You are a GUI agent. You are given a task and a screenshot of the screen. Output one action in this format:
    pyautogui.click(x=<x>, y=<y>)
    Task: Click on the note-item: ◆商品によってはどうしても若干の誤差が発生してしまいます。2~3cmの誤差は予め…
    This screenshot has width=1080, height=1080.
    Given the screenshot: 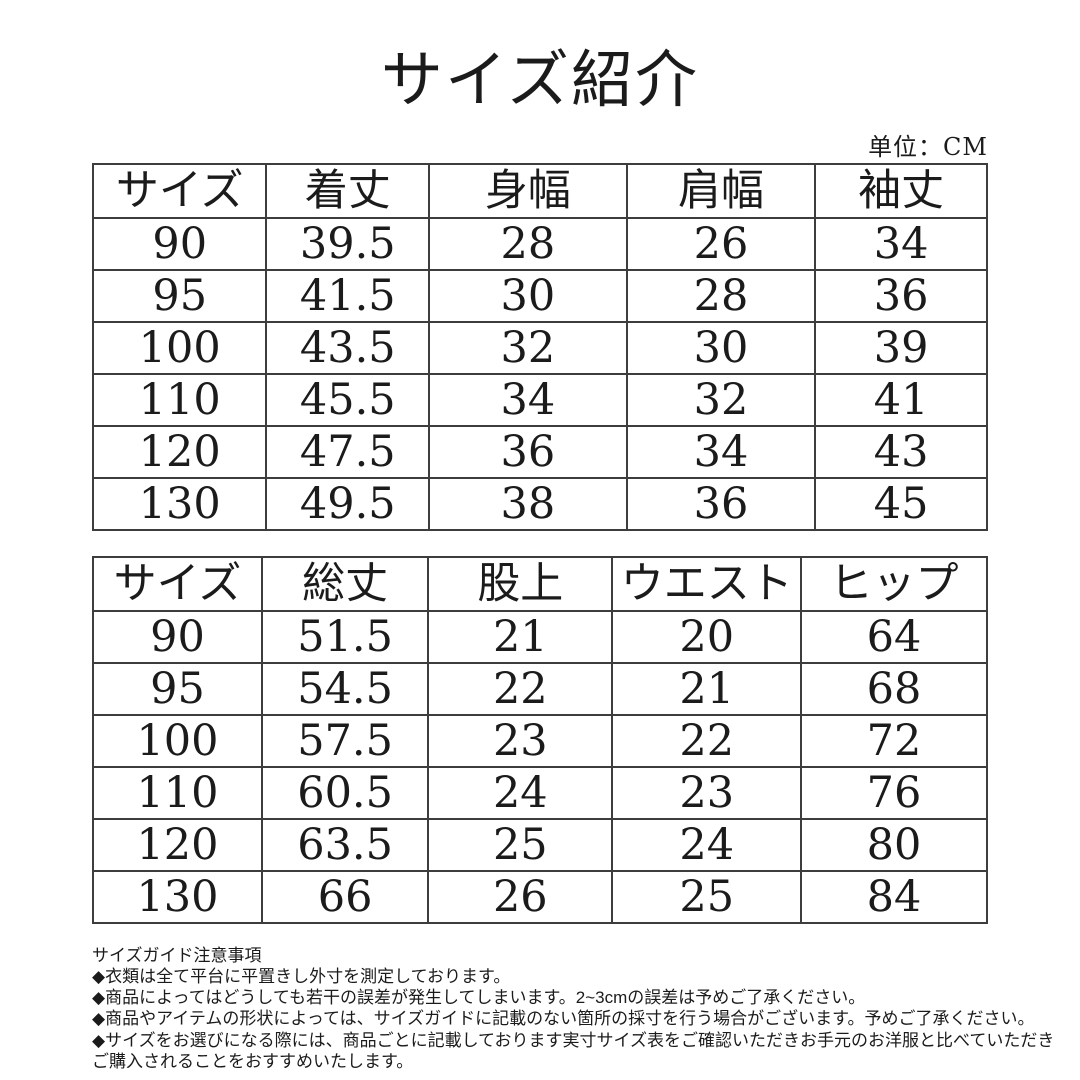 What is the action you would take?
    pyautogui.click(x=479, y=998)
    